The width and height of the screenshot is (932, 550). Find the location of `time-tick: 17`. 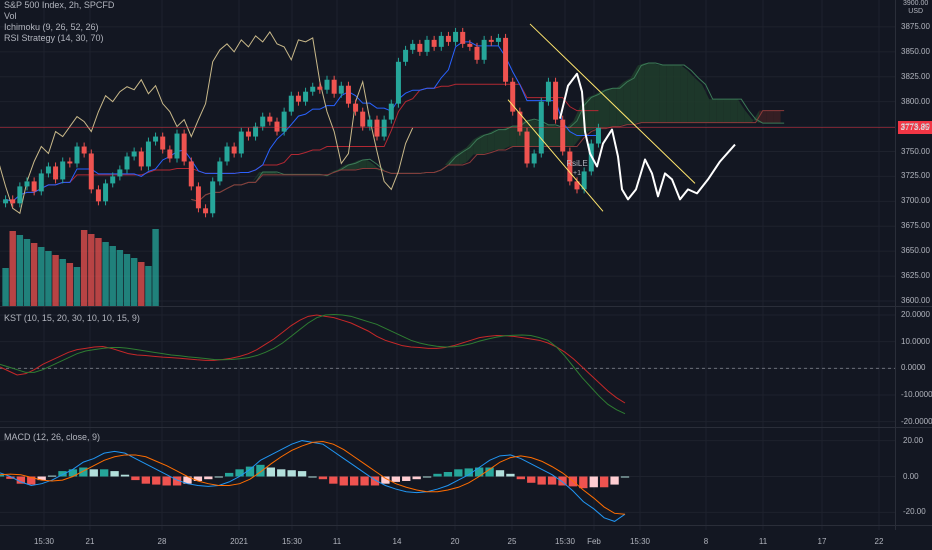

time-tick: 17 is located at coordinates (822, 541).